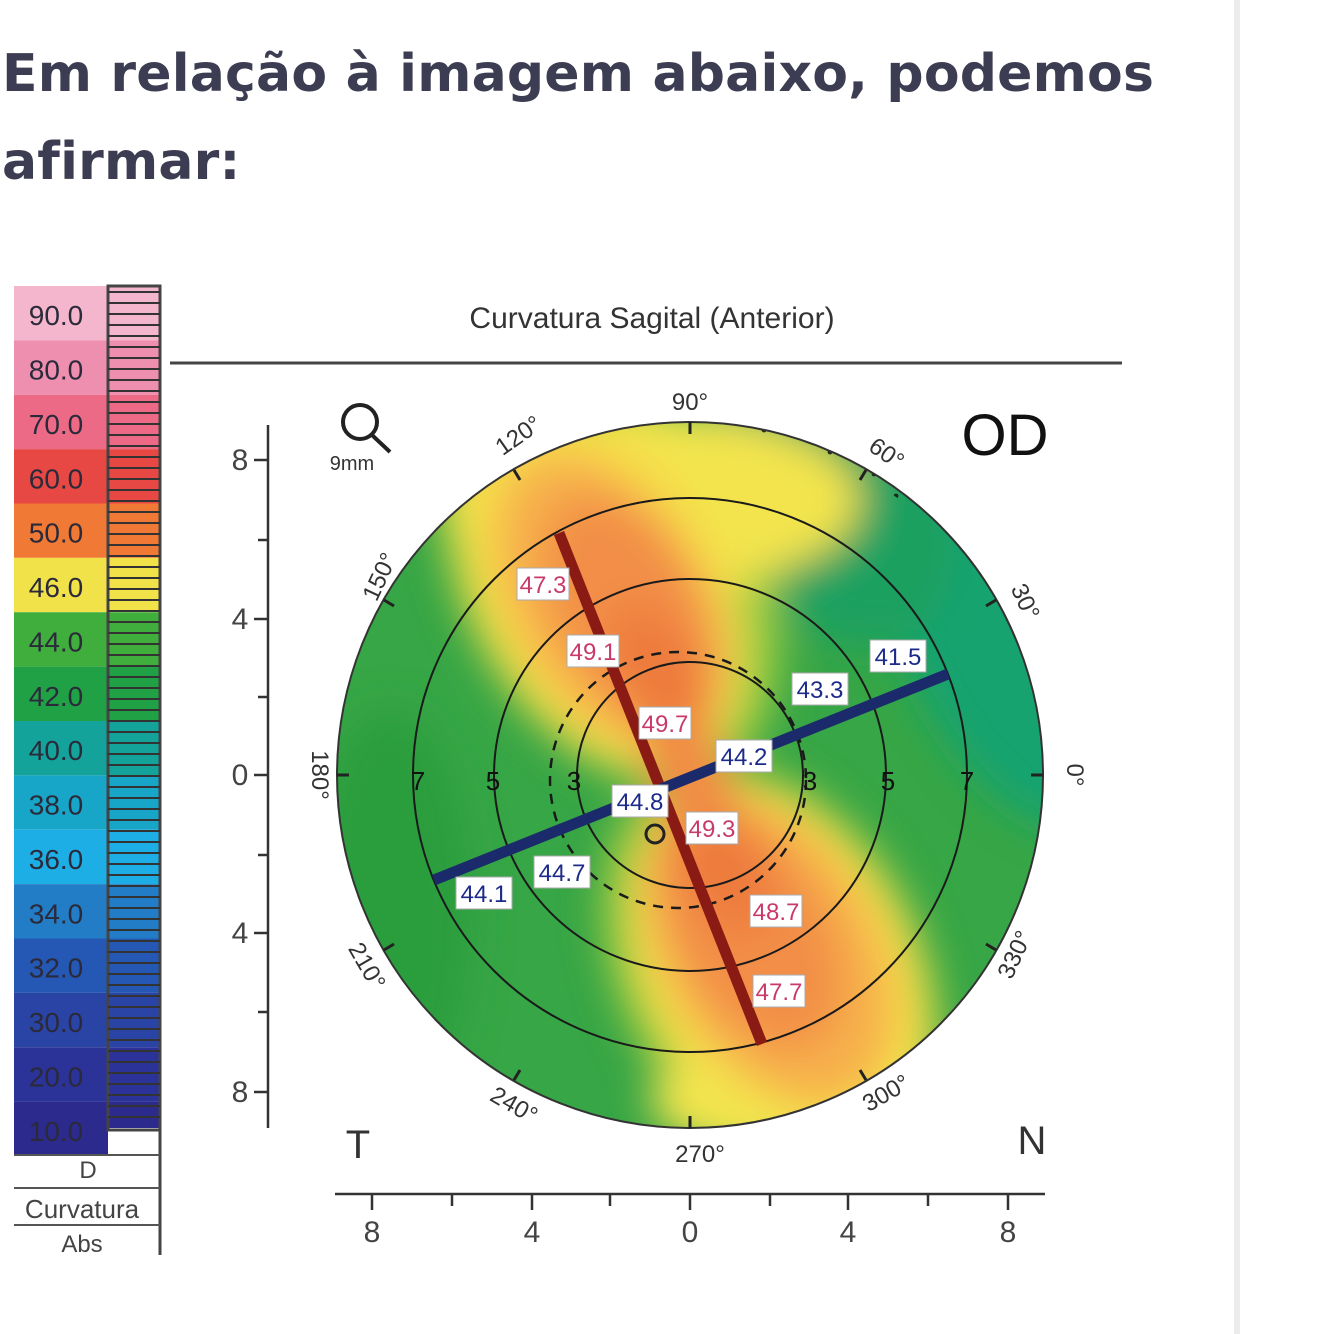 The image size is (1334, 1334). What do you see at coordinates (690, 1232) in the screenshot?
I see `bottom-axis-tick-label: 0` at bounding box center [690, 1232].